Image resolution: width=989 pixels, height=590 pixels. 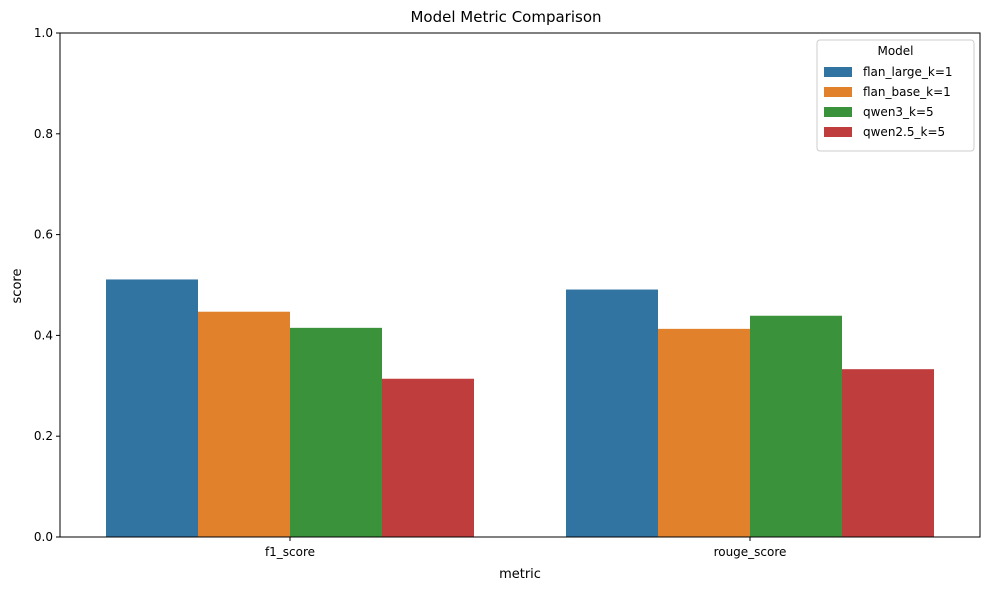 I want to click on y-tick-label: 1.0, so click(x=43, y=33).